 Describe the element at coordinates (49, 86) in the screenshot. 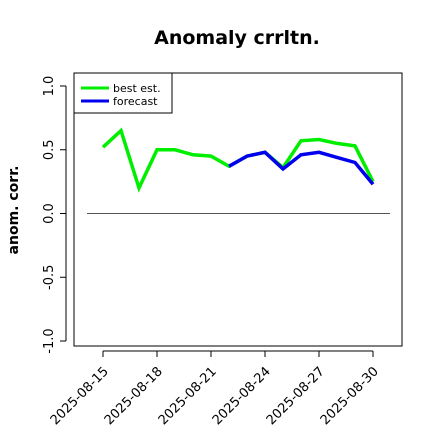

I see `y-tick-label: 1.0` at that location.